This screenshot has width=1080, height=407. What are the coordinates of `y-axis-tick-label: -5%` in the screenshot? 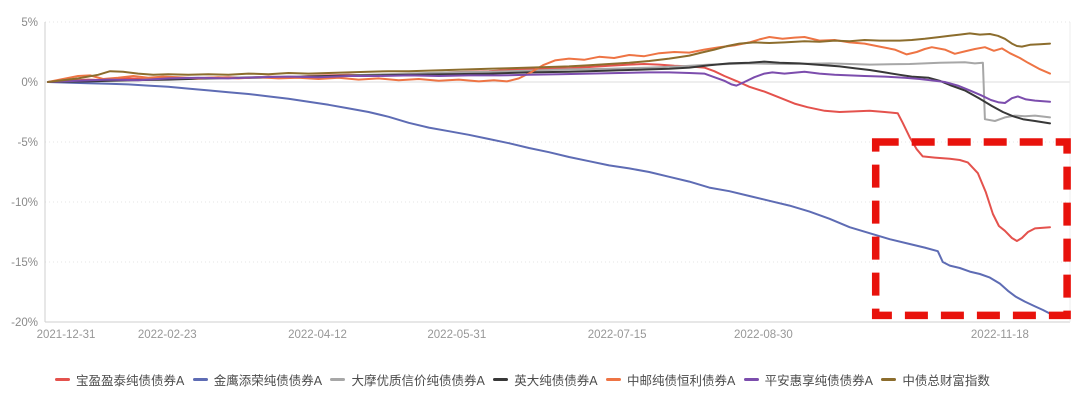 It's located at (28, 143).